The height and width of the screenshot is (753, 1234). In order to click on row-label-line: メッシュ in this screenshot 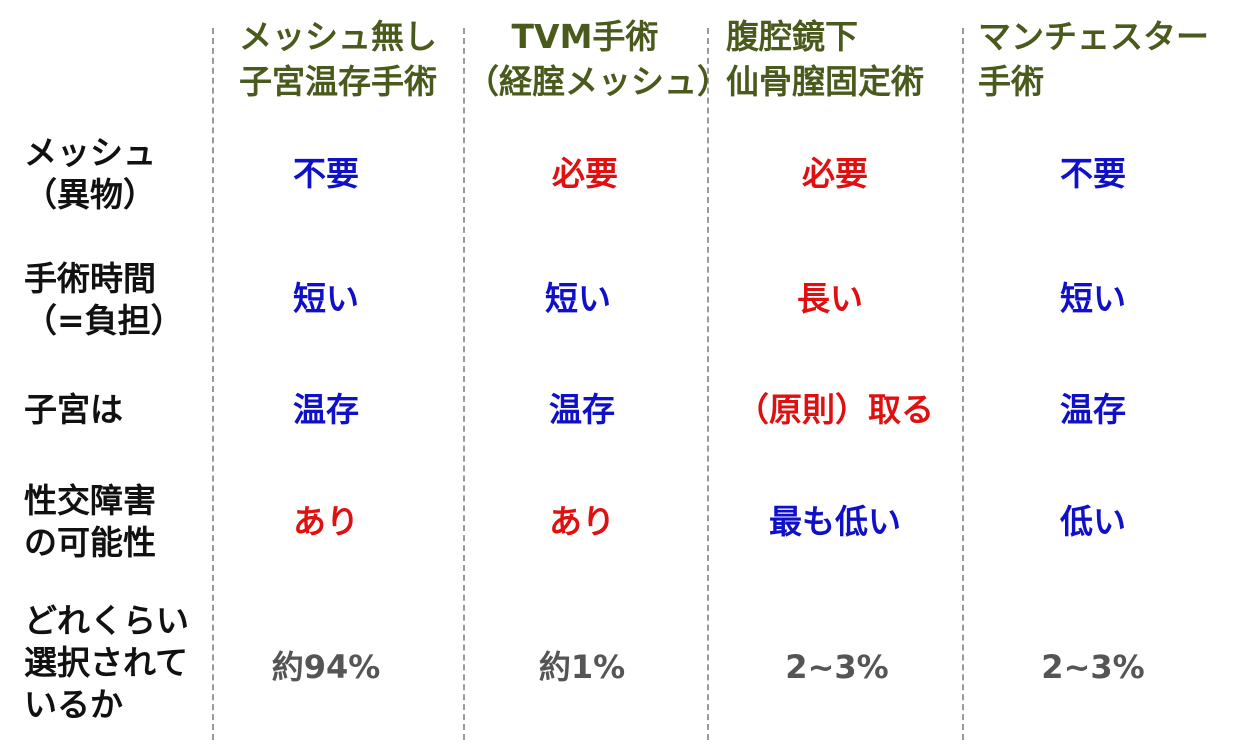, I will do `click(90, 152)`.